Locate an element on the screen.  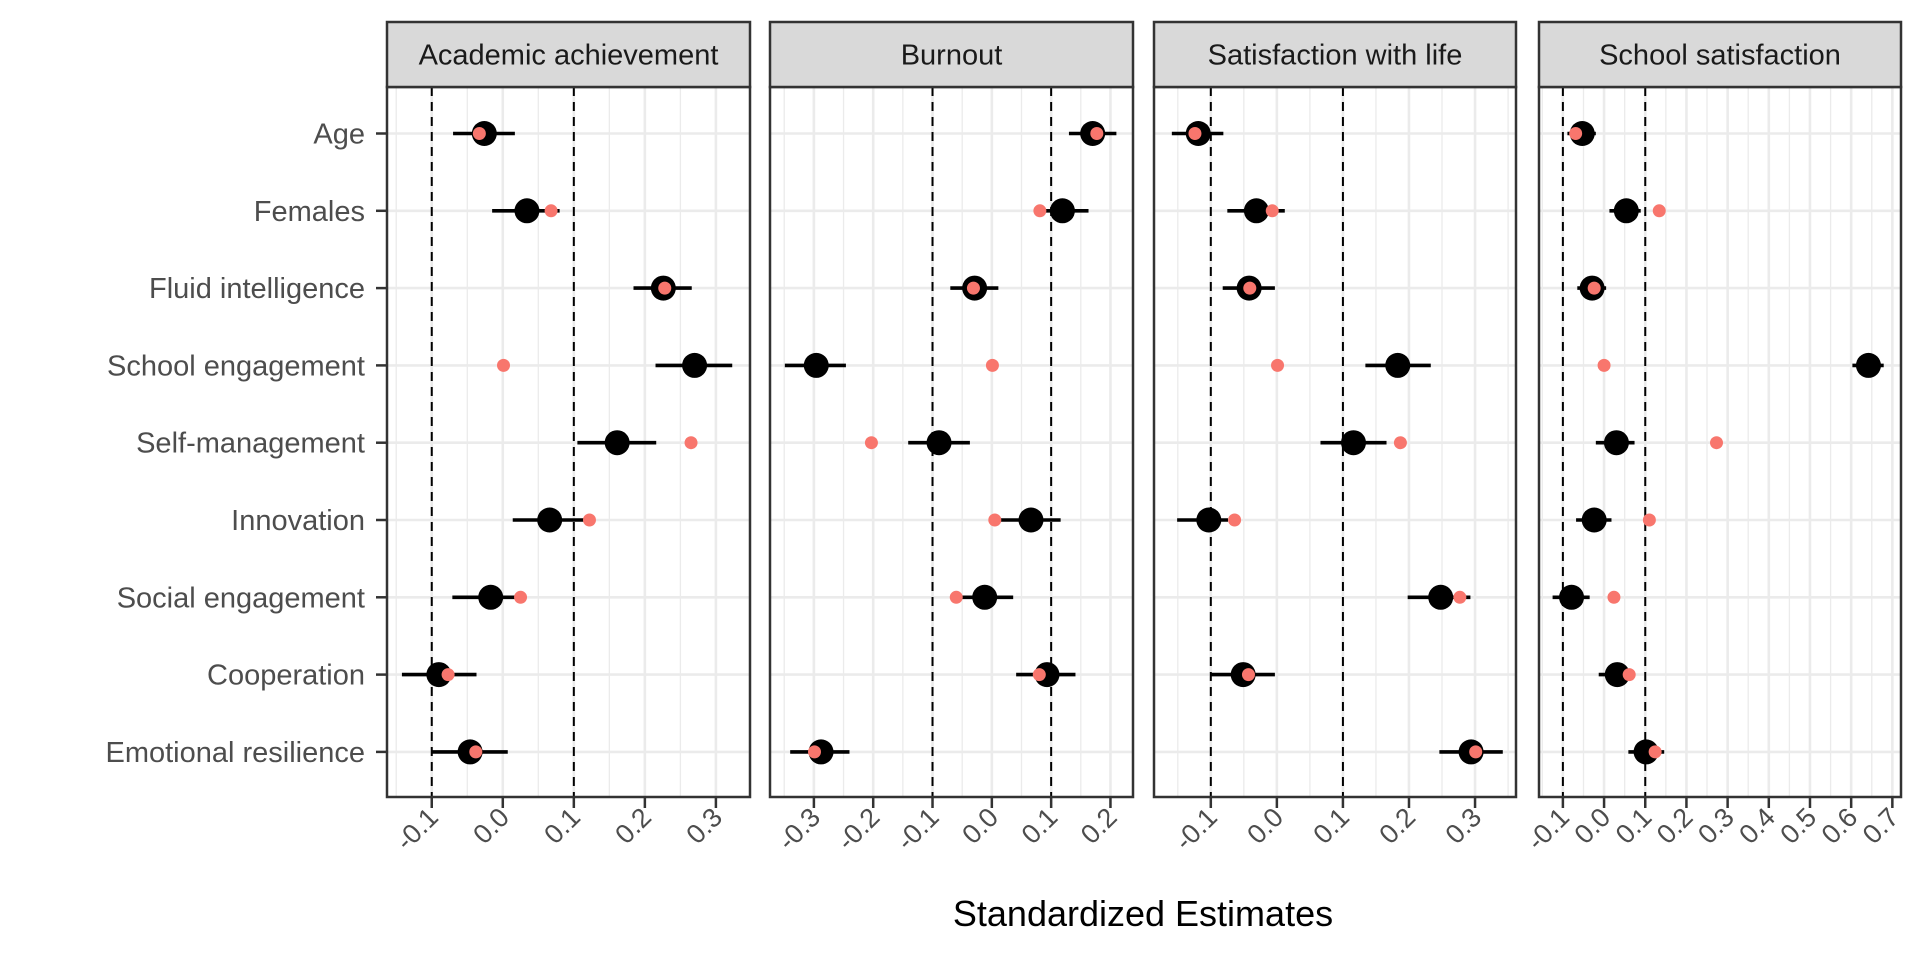
strip-title: Burnout is located at coordinates (952, 56).